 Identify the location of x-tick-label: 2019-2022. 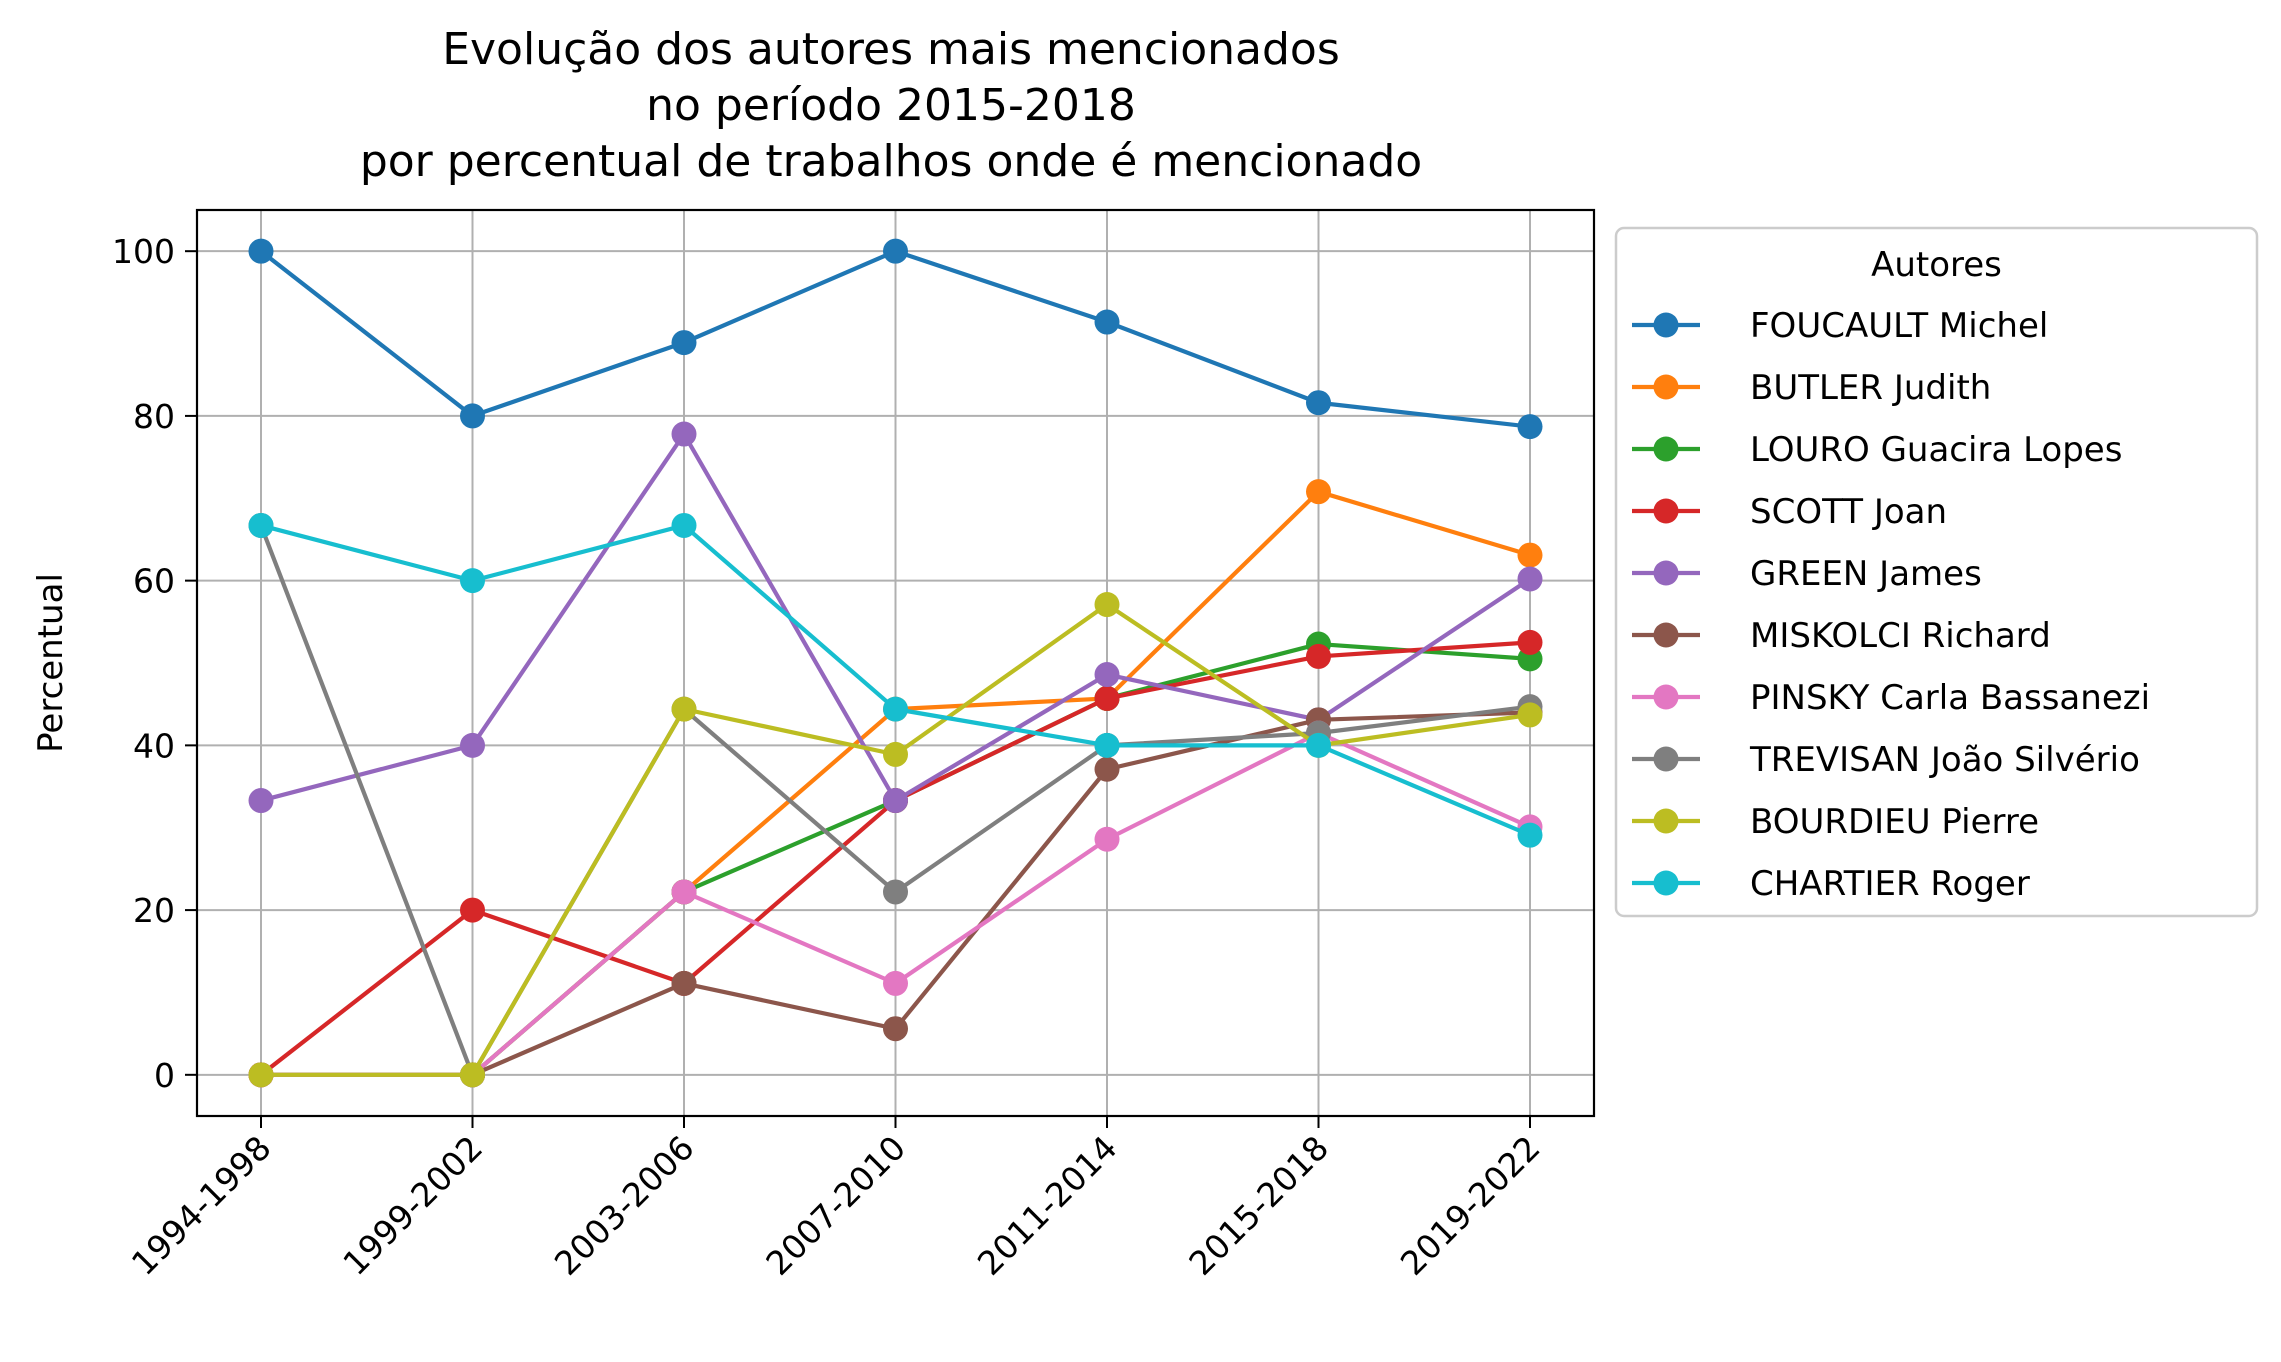
(1470, 1205).